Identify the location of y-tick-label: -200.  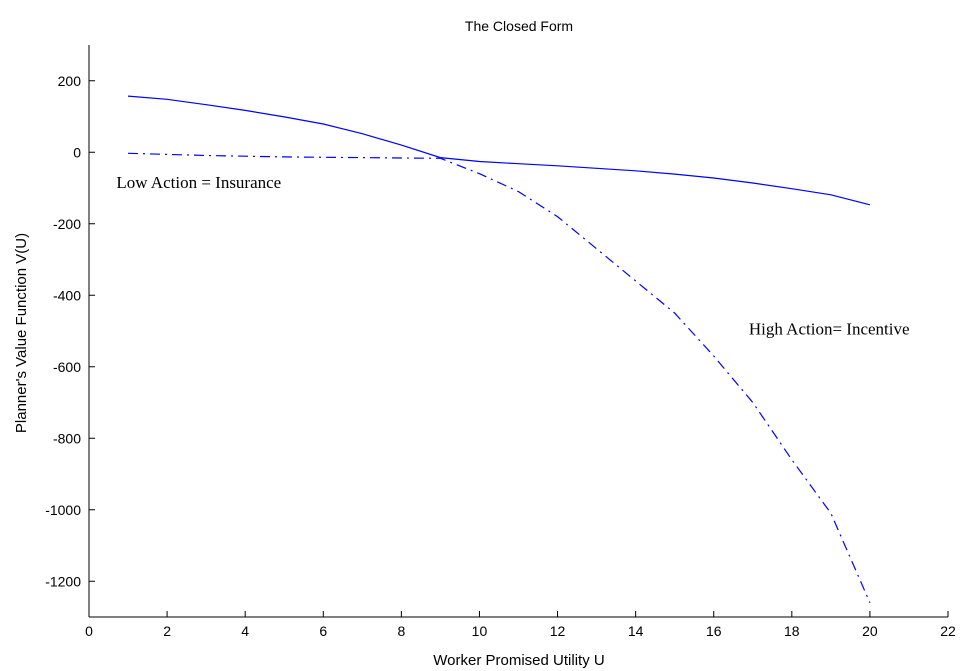
(67, 224).